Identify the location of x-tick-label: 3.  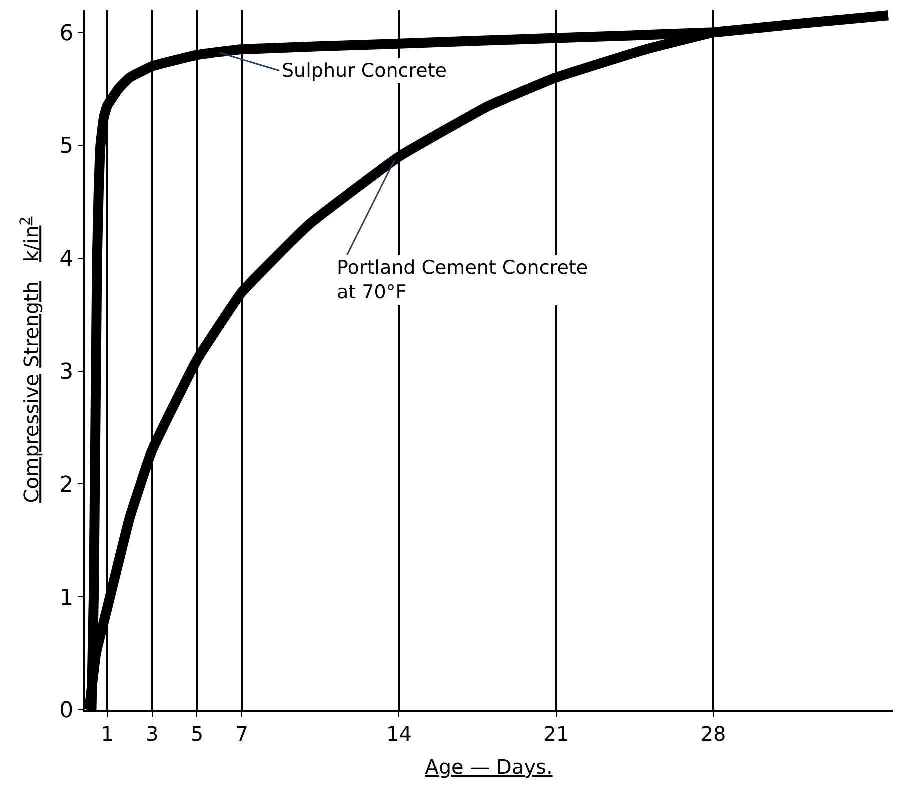
(152, 734).